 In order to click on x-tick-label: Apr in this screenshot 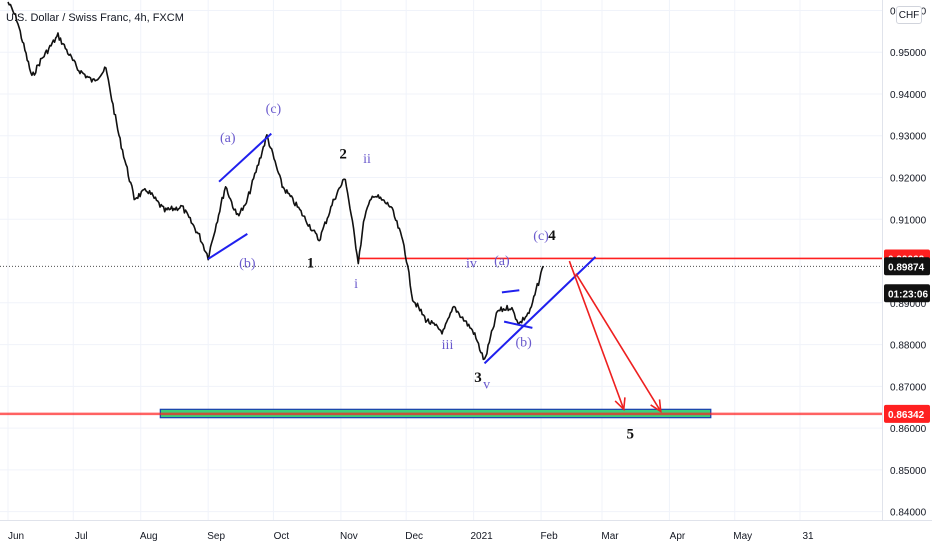, I will do `click(678, 536)`.